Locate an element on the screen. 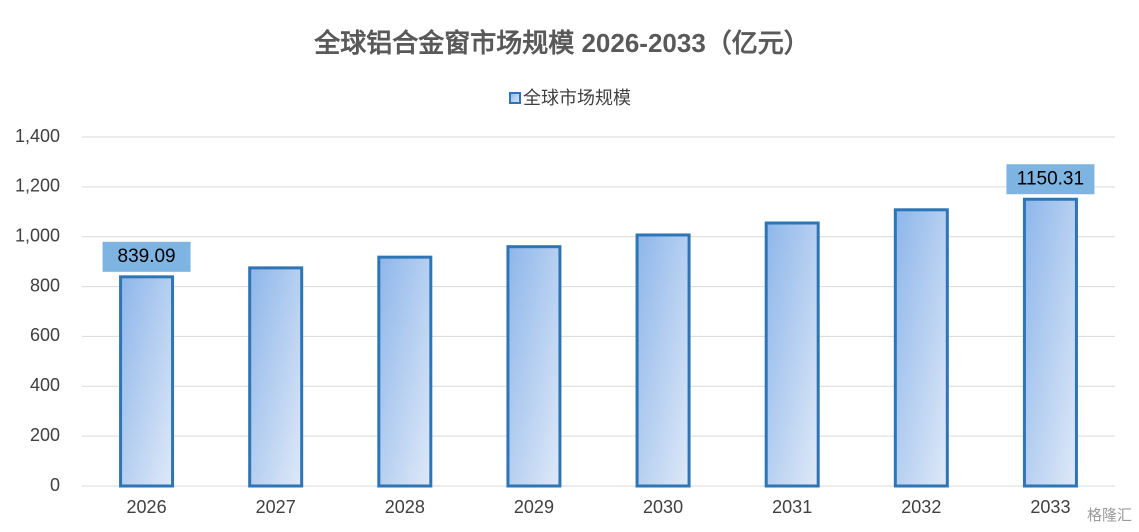 The width and height of the screenshot is (1139, 532). legend-swatch is located at coordinates (515, 98).